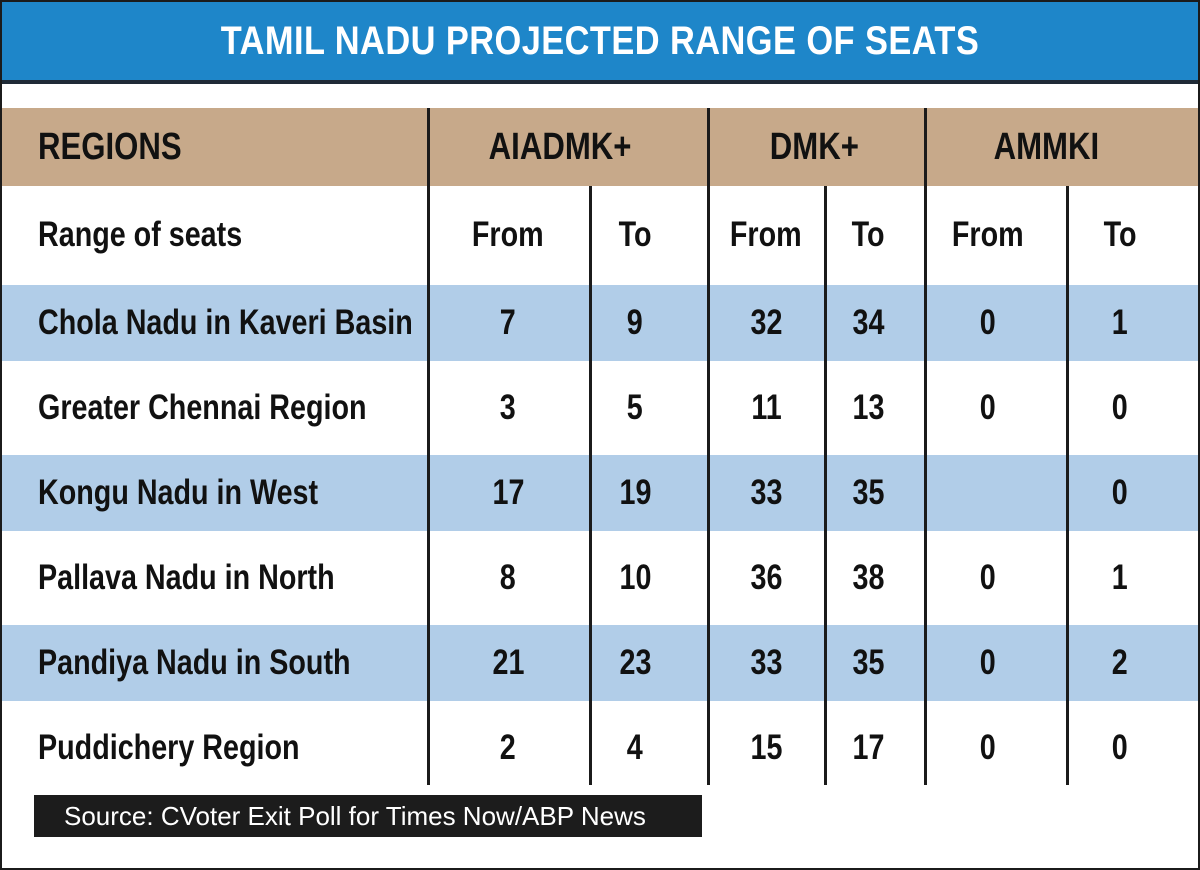 This screenshot has width=1200, height=870. I want to click on header-band, so click(600, 147).